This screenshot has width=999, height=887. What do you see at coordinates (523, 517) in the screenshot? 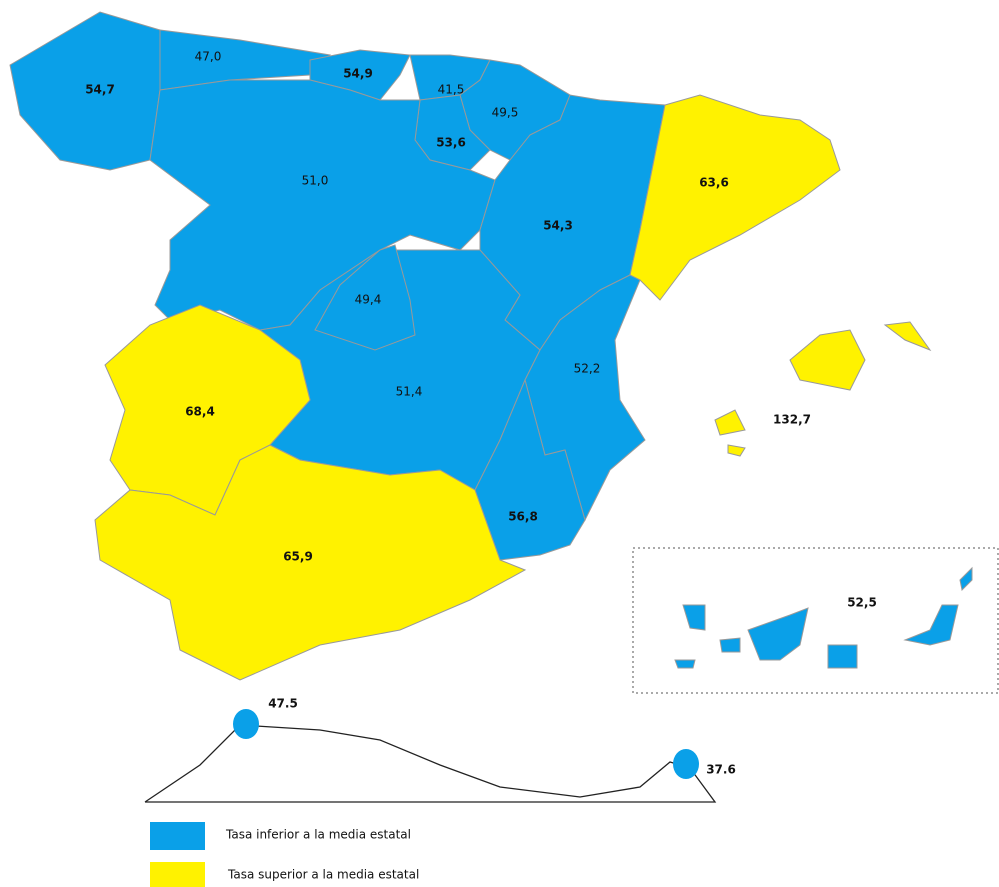
I see `region-label: 56,8` at bounding box center [523, 517].